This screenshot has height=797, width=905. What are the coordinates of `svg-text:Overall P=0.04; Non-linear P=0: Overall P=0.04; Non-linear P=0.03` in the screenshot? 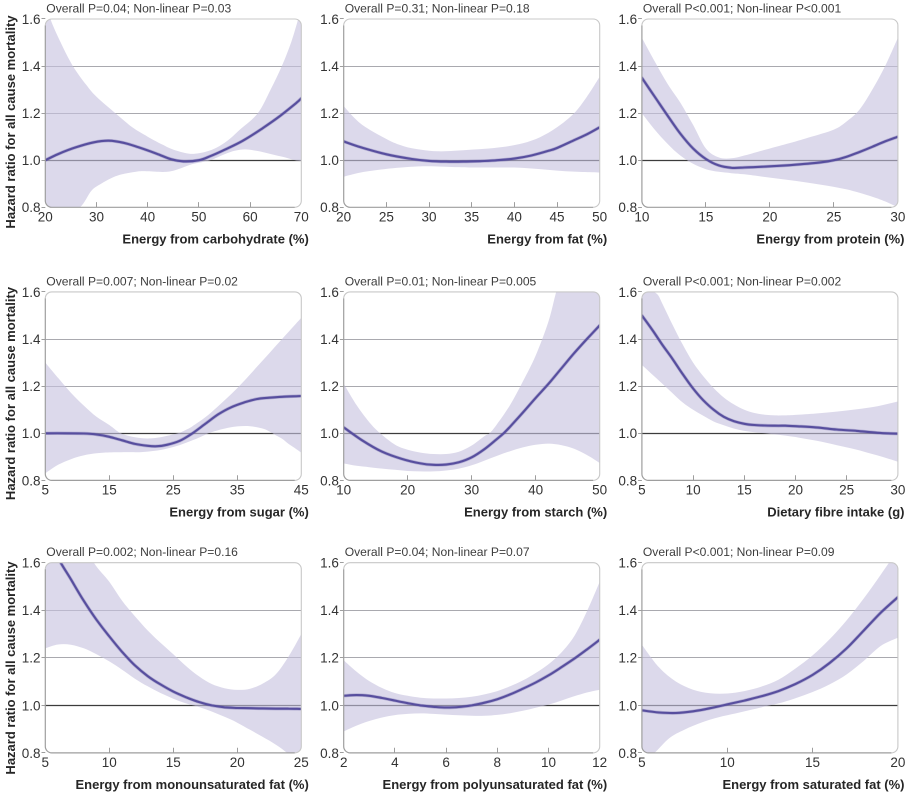 It's located at (138, 9).